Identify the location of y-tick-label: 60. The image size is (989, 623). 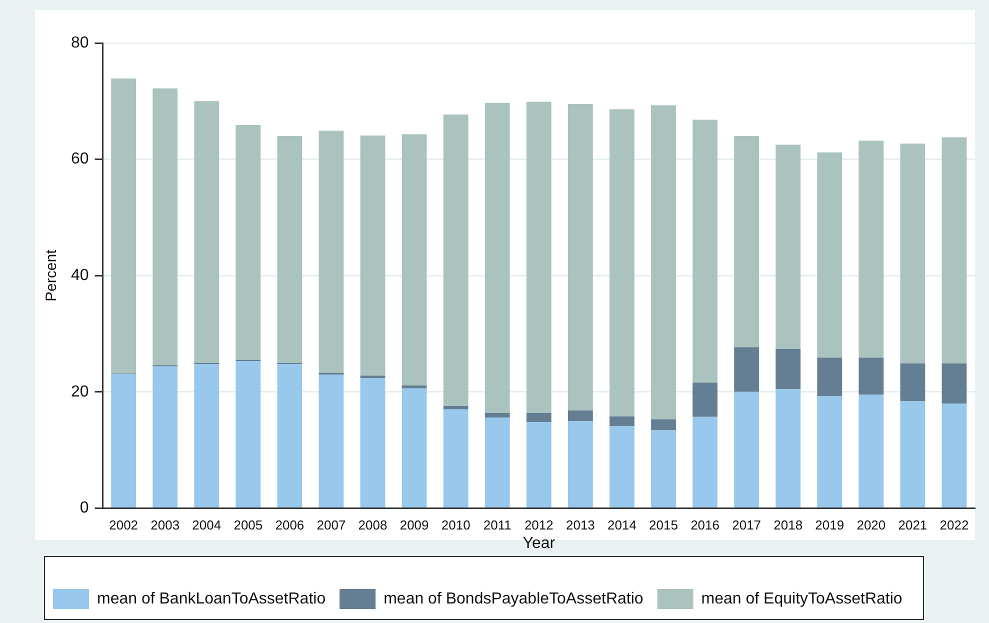
(80, 159).